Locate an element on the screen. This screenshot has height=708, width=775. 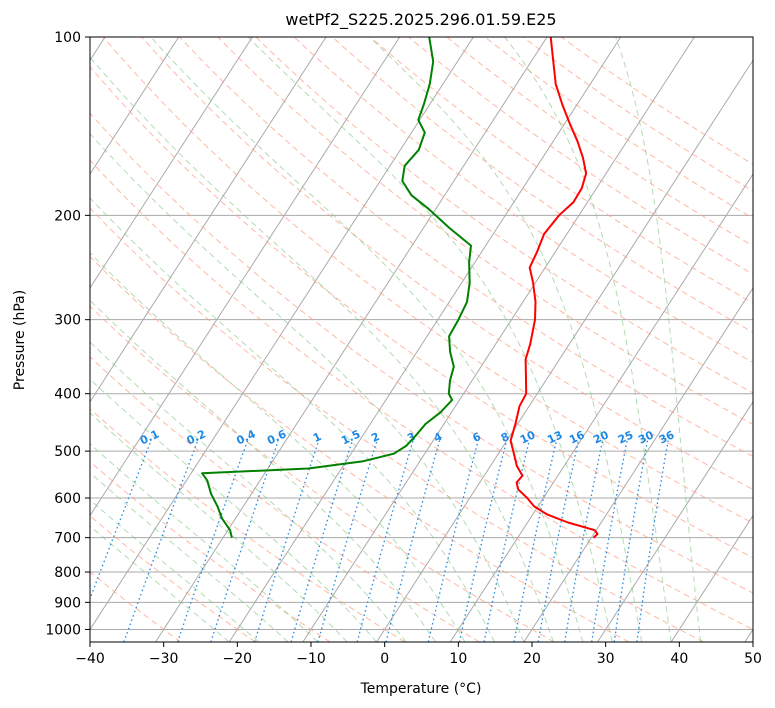
x-axis-ticks: −40 −30 −20 −10 0 10 20 30 40 50 is located at coordinates (418, 654).